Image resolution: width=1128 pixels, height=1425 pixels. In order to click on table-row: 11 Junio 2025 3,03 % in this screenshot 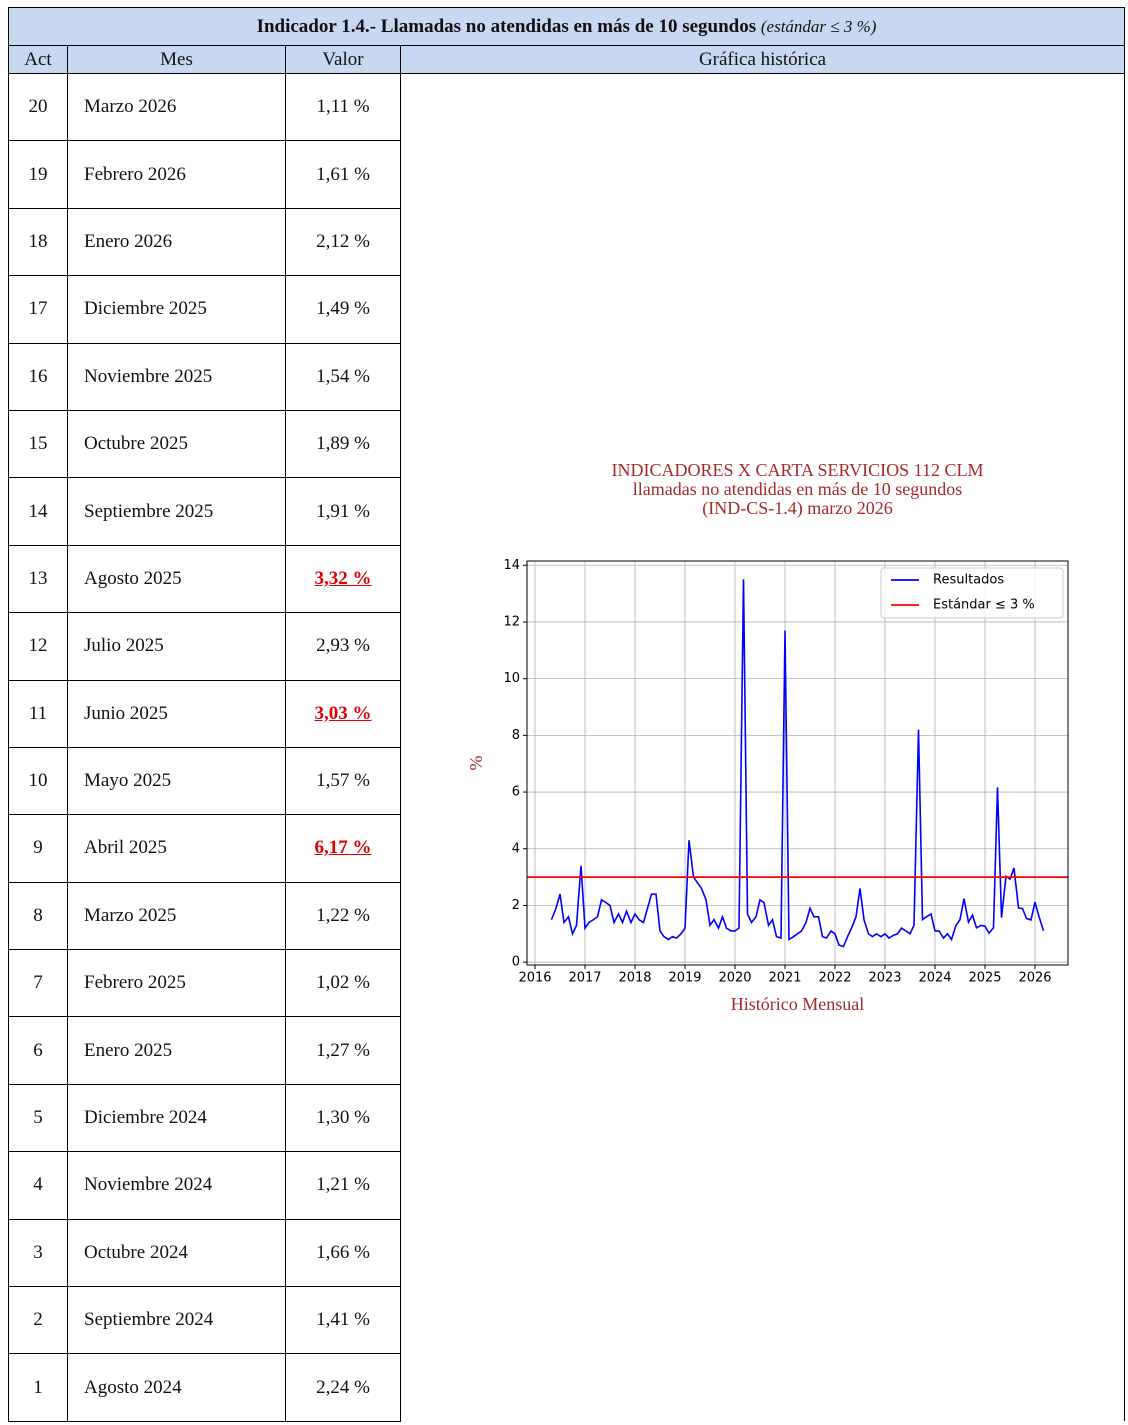, I will do `click(566, 713)`.